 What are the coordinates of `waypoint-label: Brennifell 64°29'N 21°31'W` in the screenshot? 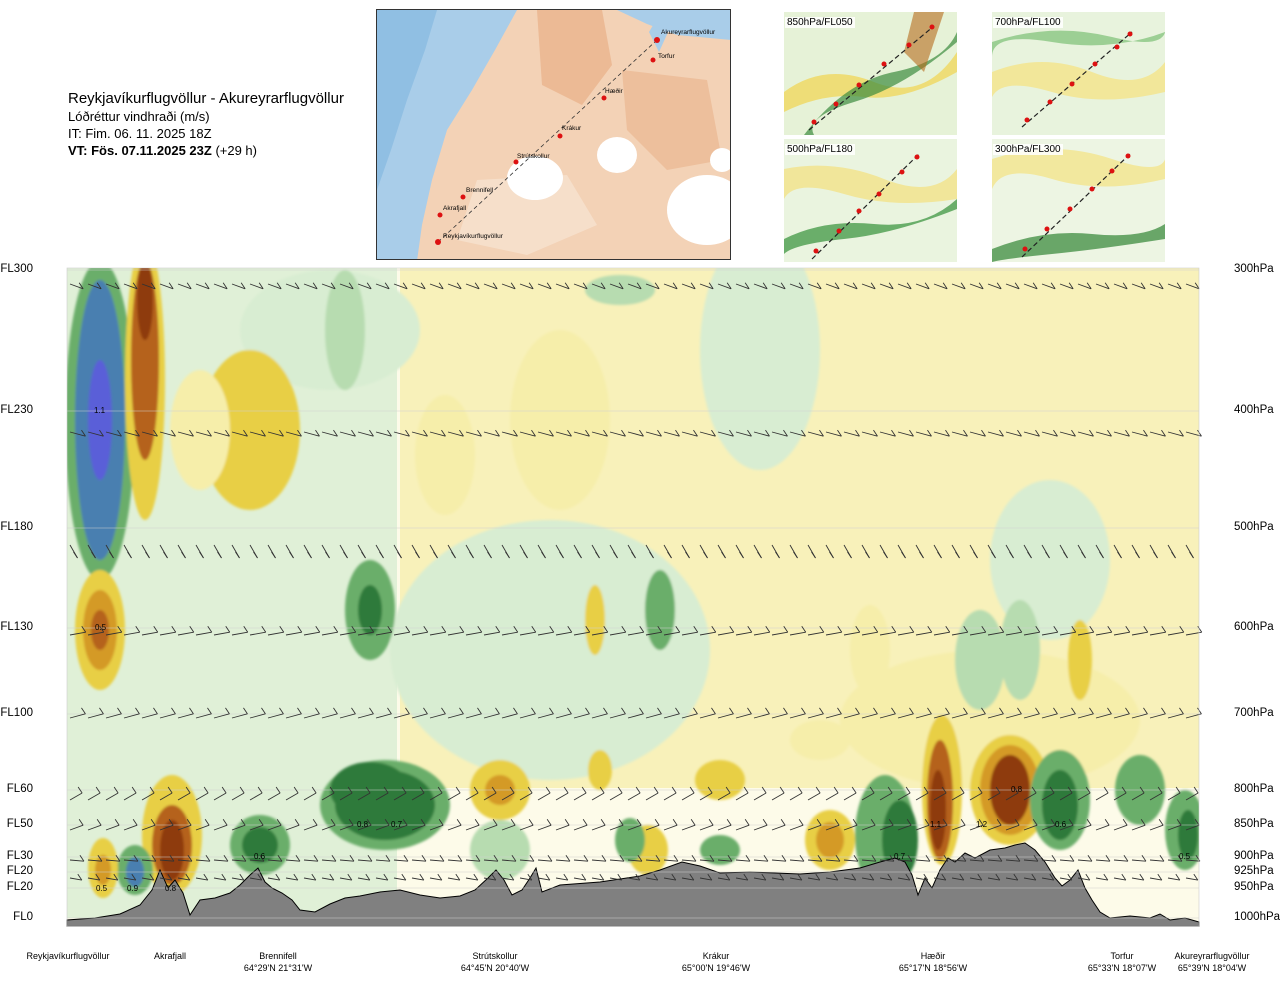 It's located at (278, 962).